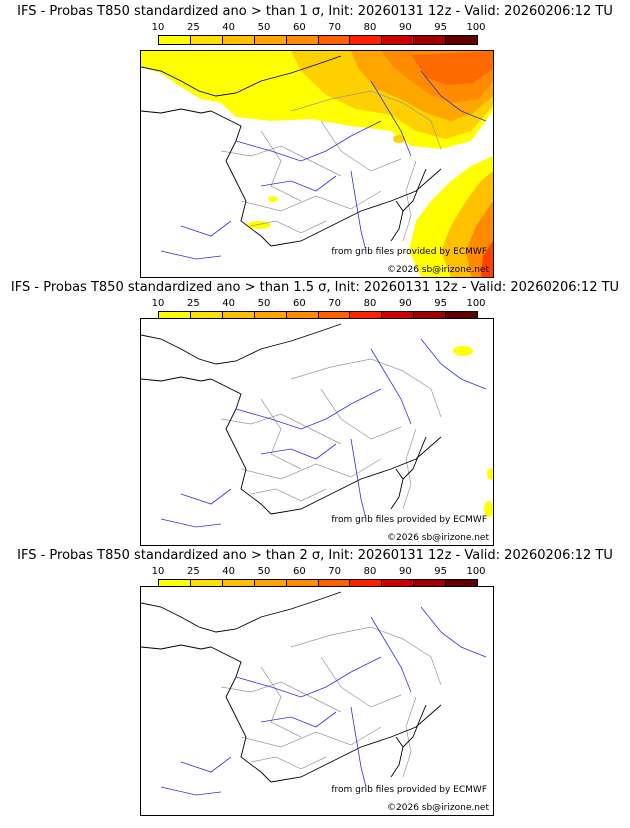  Describe the element at coordinates (473, 431) in the screenshot. I see `probability-field` at that location.